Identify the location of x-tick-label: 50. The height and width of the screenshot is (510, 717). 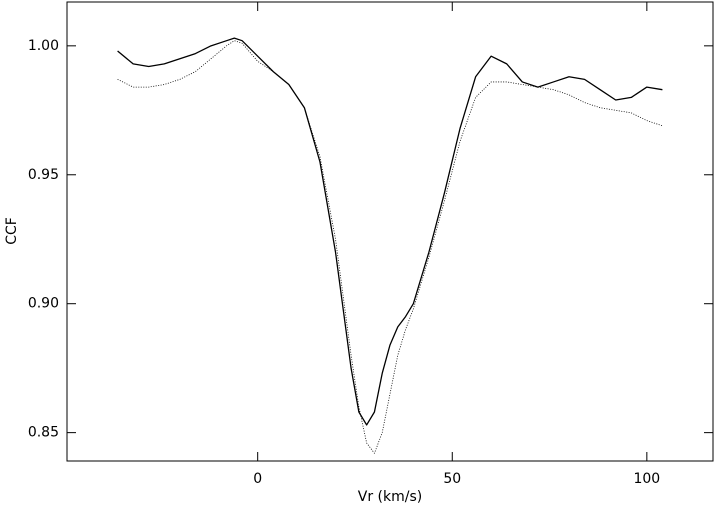
(452, 479).